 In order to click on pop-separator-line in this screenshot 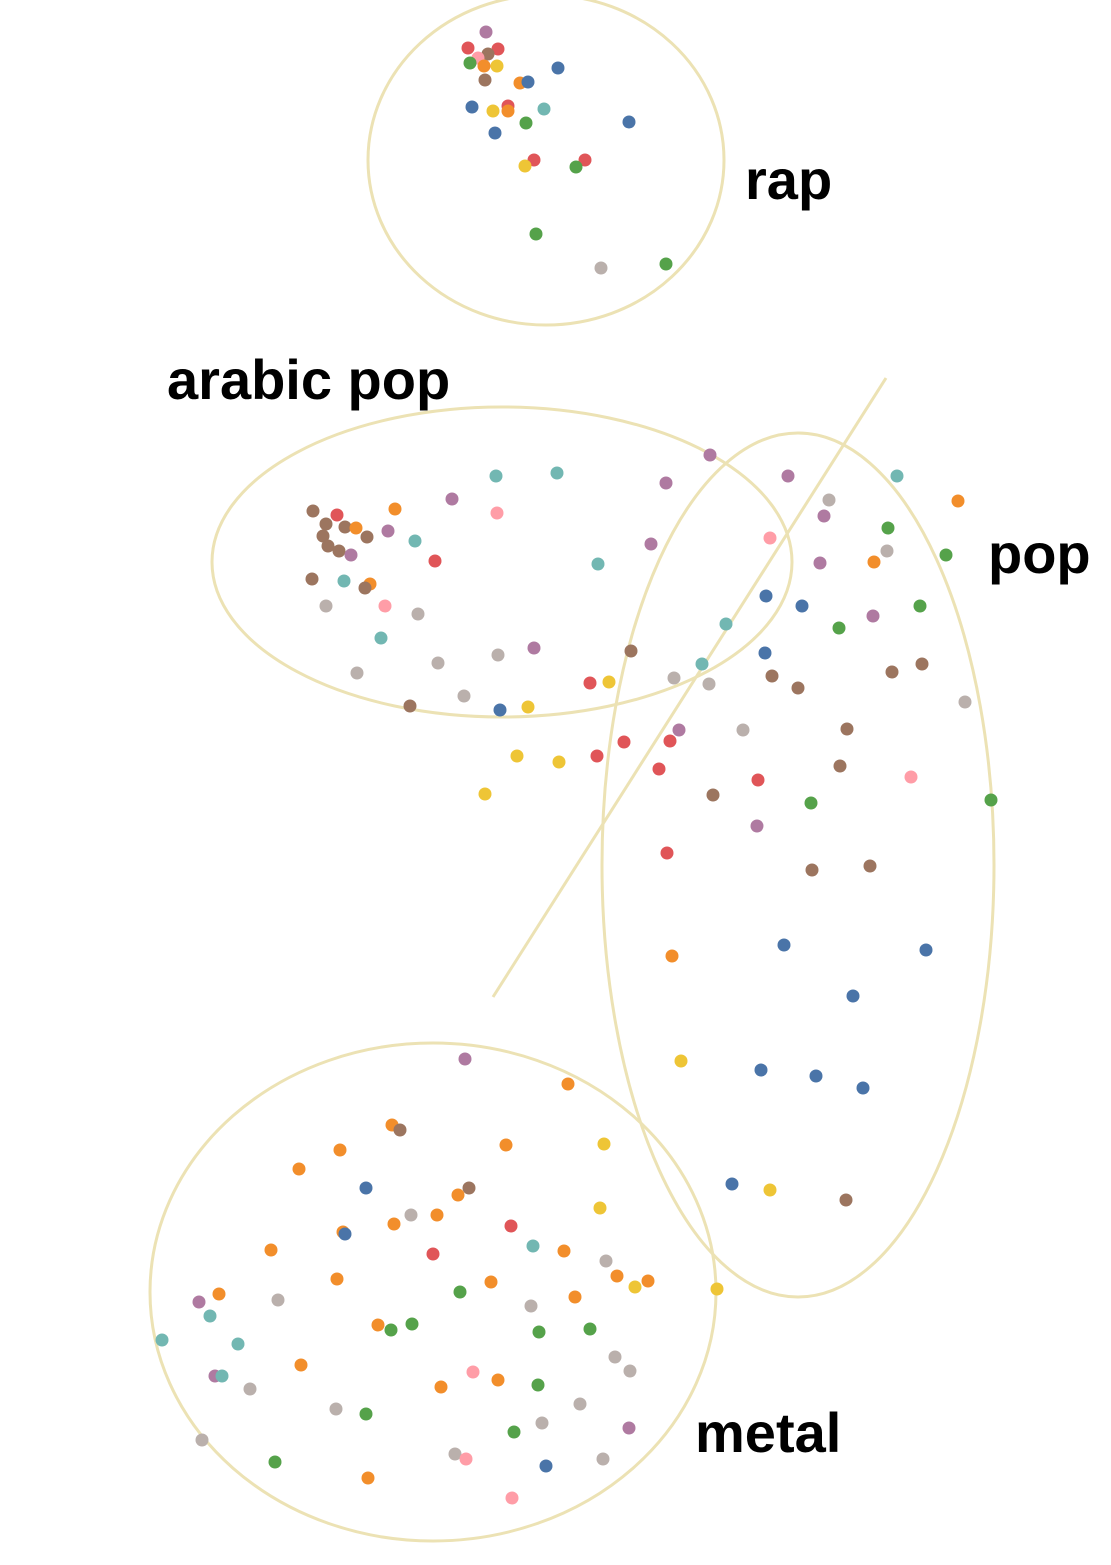, I will do `click(689, 687)`.